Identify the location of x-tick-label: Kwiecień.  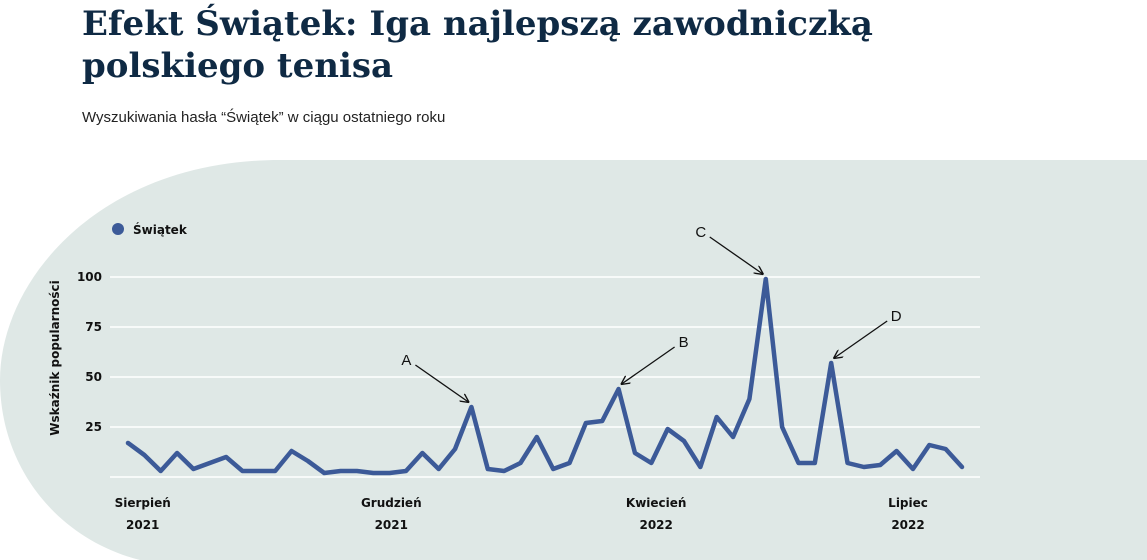
(656, 503).